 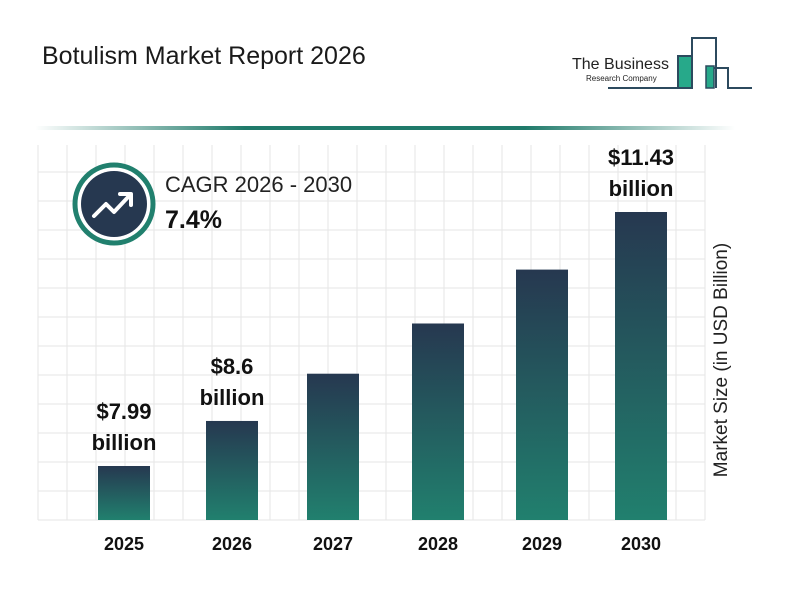 What do you see at coordinates (124, 427) in the screenshot?
I see `data-label: $7.99 billion` at bounding box center [124, 427].